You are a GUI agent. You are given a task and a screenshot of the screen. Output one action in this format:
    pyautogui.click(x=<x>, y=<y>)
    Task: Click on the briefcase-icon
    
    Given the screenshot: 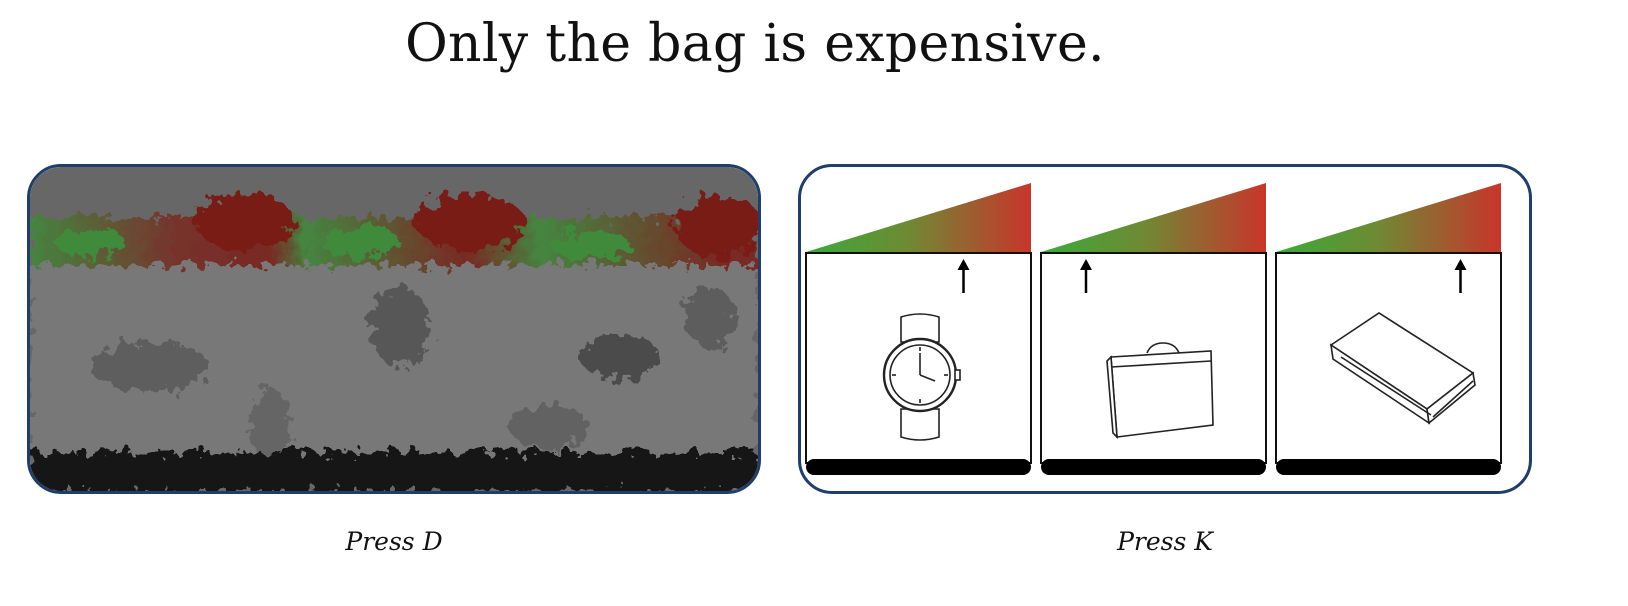 What is the action you would take?
    pyautogui.click(x=1160, y=391)
    